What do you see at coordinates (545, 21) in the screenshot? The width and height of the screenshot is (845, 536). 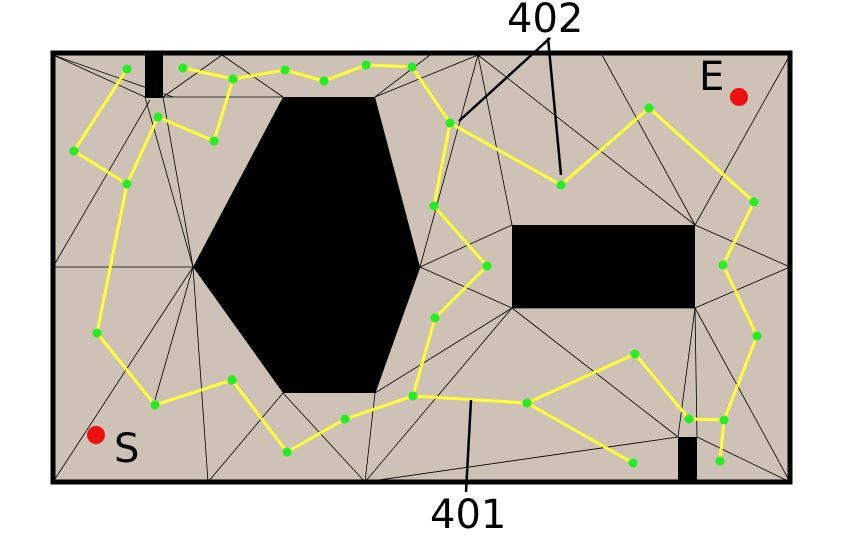 I see `reference-numeral-402: 402` at bounding box center [545, 21].